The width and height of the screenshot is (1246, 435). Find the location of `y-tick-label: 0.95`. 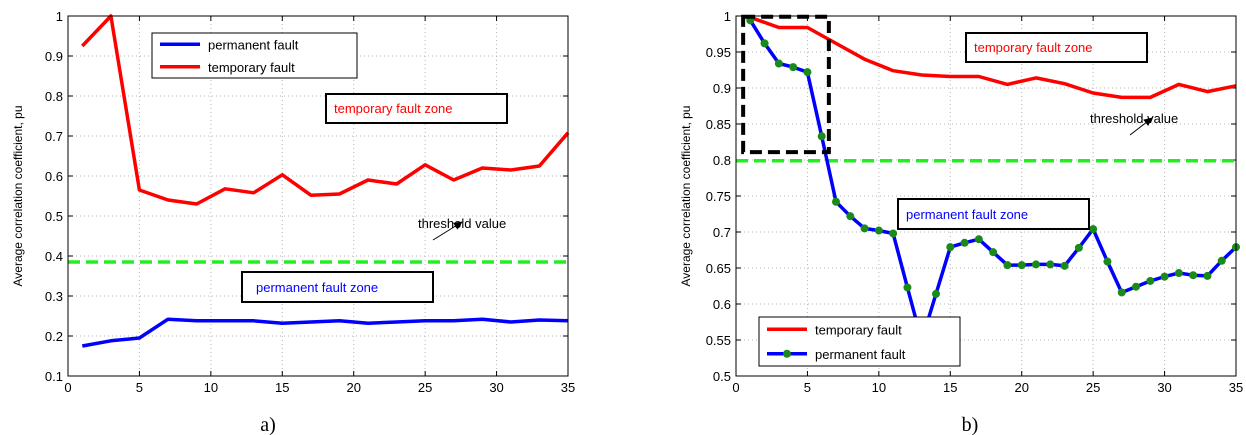

y-tick-label: 0.95 is located at coordinates (718, 52).